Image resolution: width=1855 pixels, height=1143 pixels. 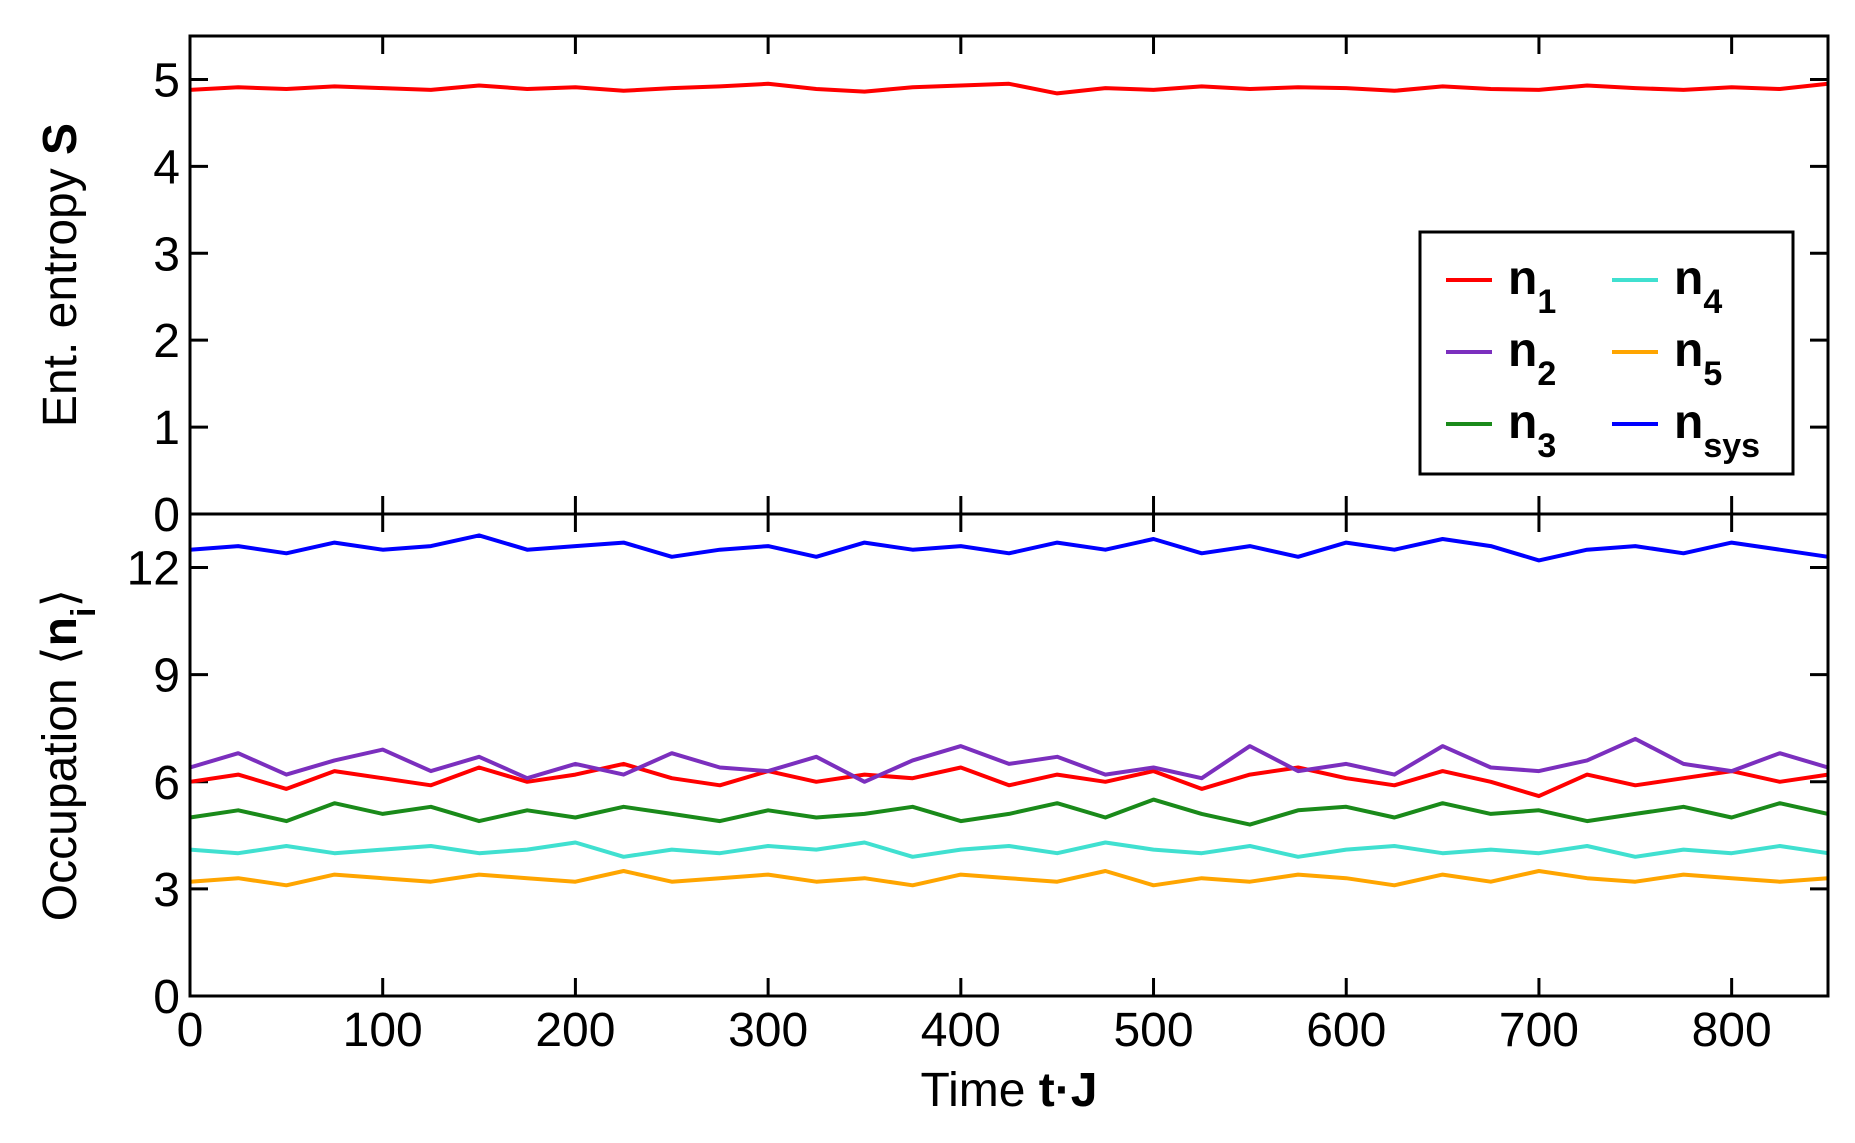 I want to click on label-part: i, so click(x=84, y=612).